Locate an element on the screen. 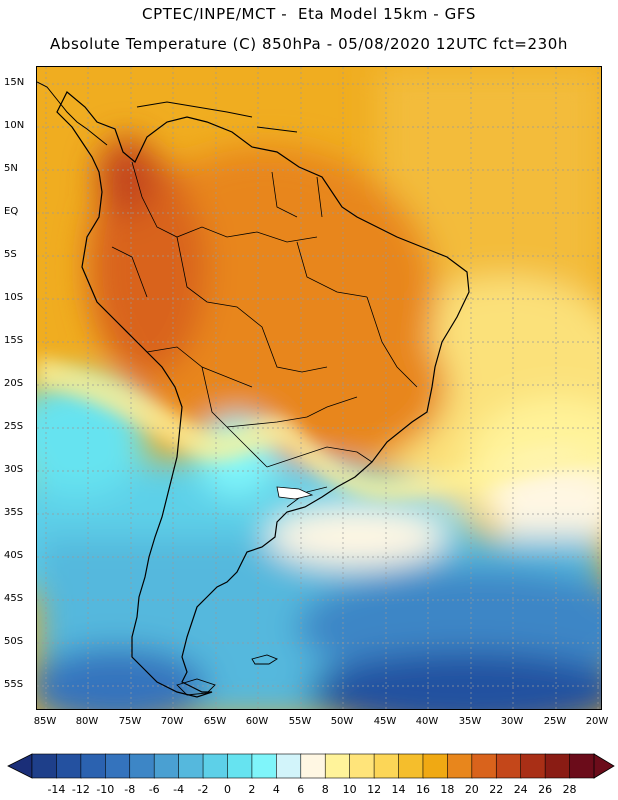  lon-label-60w: 60W is located at coordinates (257, 721).